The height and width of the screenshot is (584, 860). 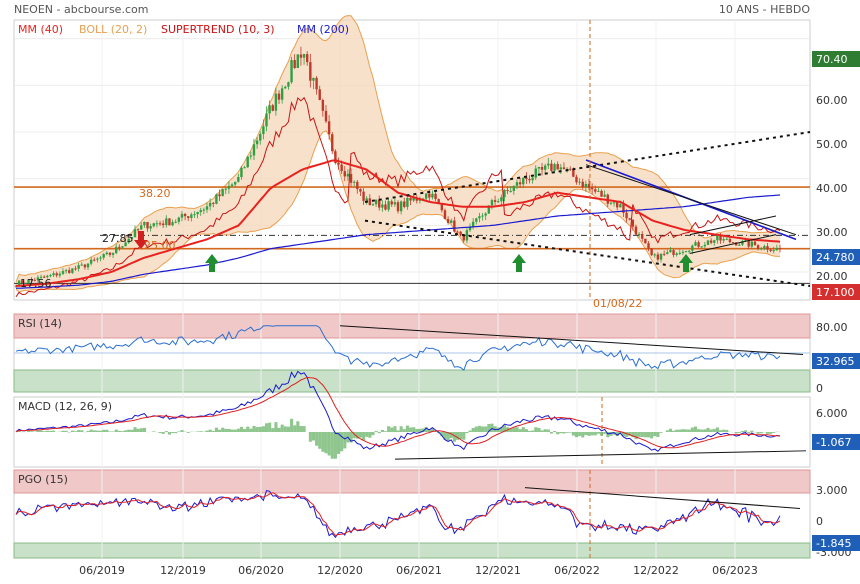 What do you see at coordinates (160, 245) in the screenshot?
I see `level-low-label: 25.00` at bounding box center [160, 245].